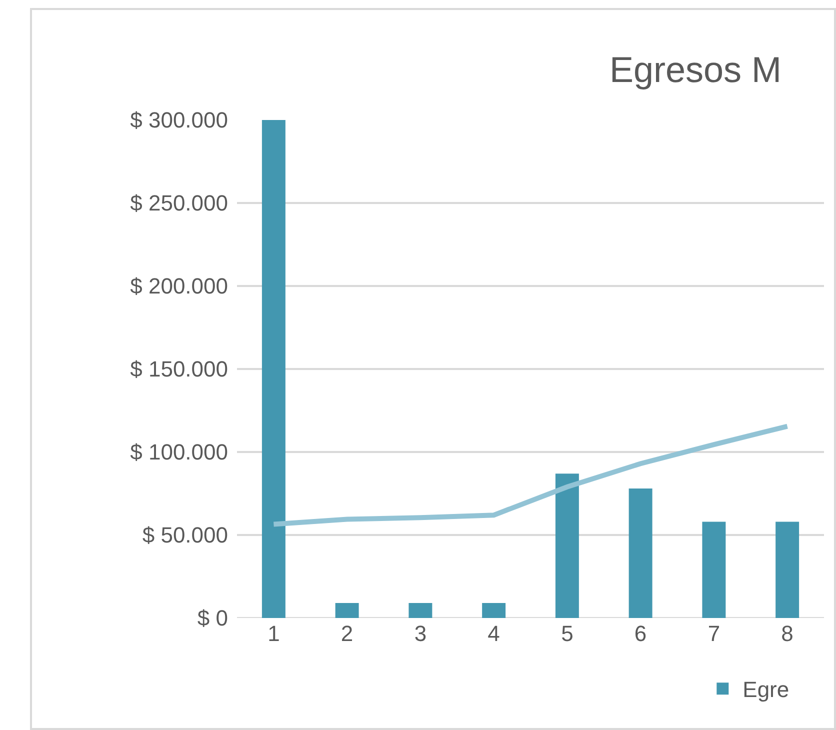 The width and height of the screenshot is (836, 730). Describe the element at coordinates (714, 633) in the screenshot. I see `x-tick-label: 7` at that location.